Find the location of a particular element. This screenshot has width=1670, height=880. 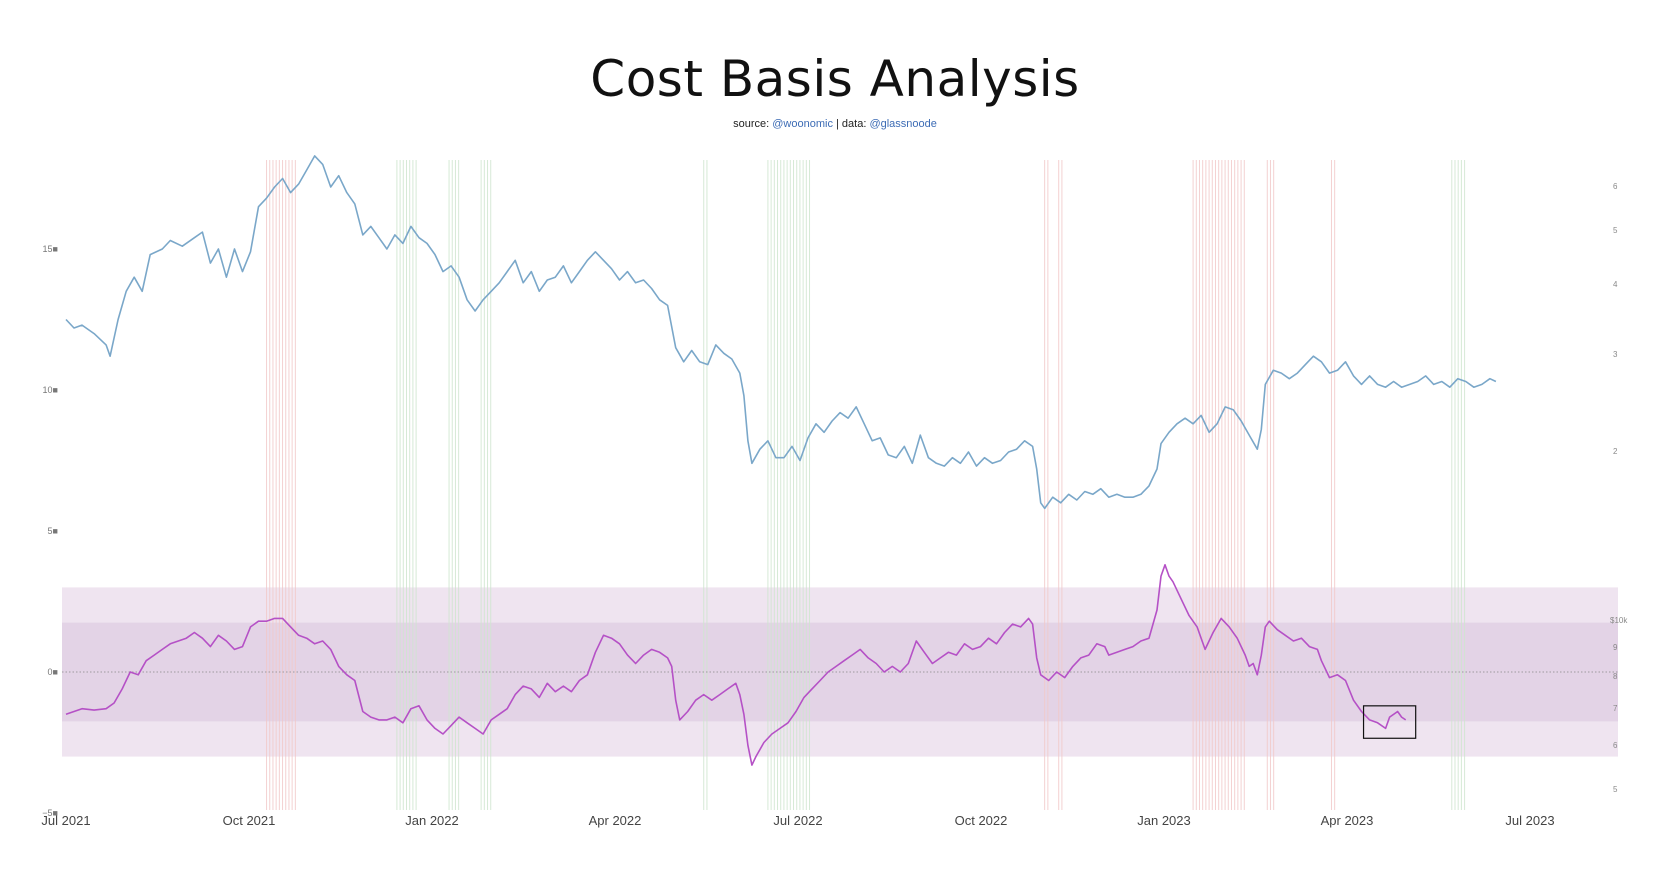

x-tick-label: Jul 2022 is located at coordinates (797, 820).